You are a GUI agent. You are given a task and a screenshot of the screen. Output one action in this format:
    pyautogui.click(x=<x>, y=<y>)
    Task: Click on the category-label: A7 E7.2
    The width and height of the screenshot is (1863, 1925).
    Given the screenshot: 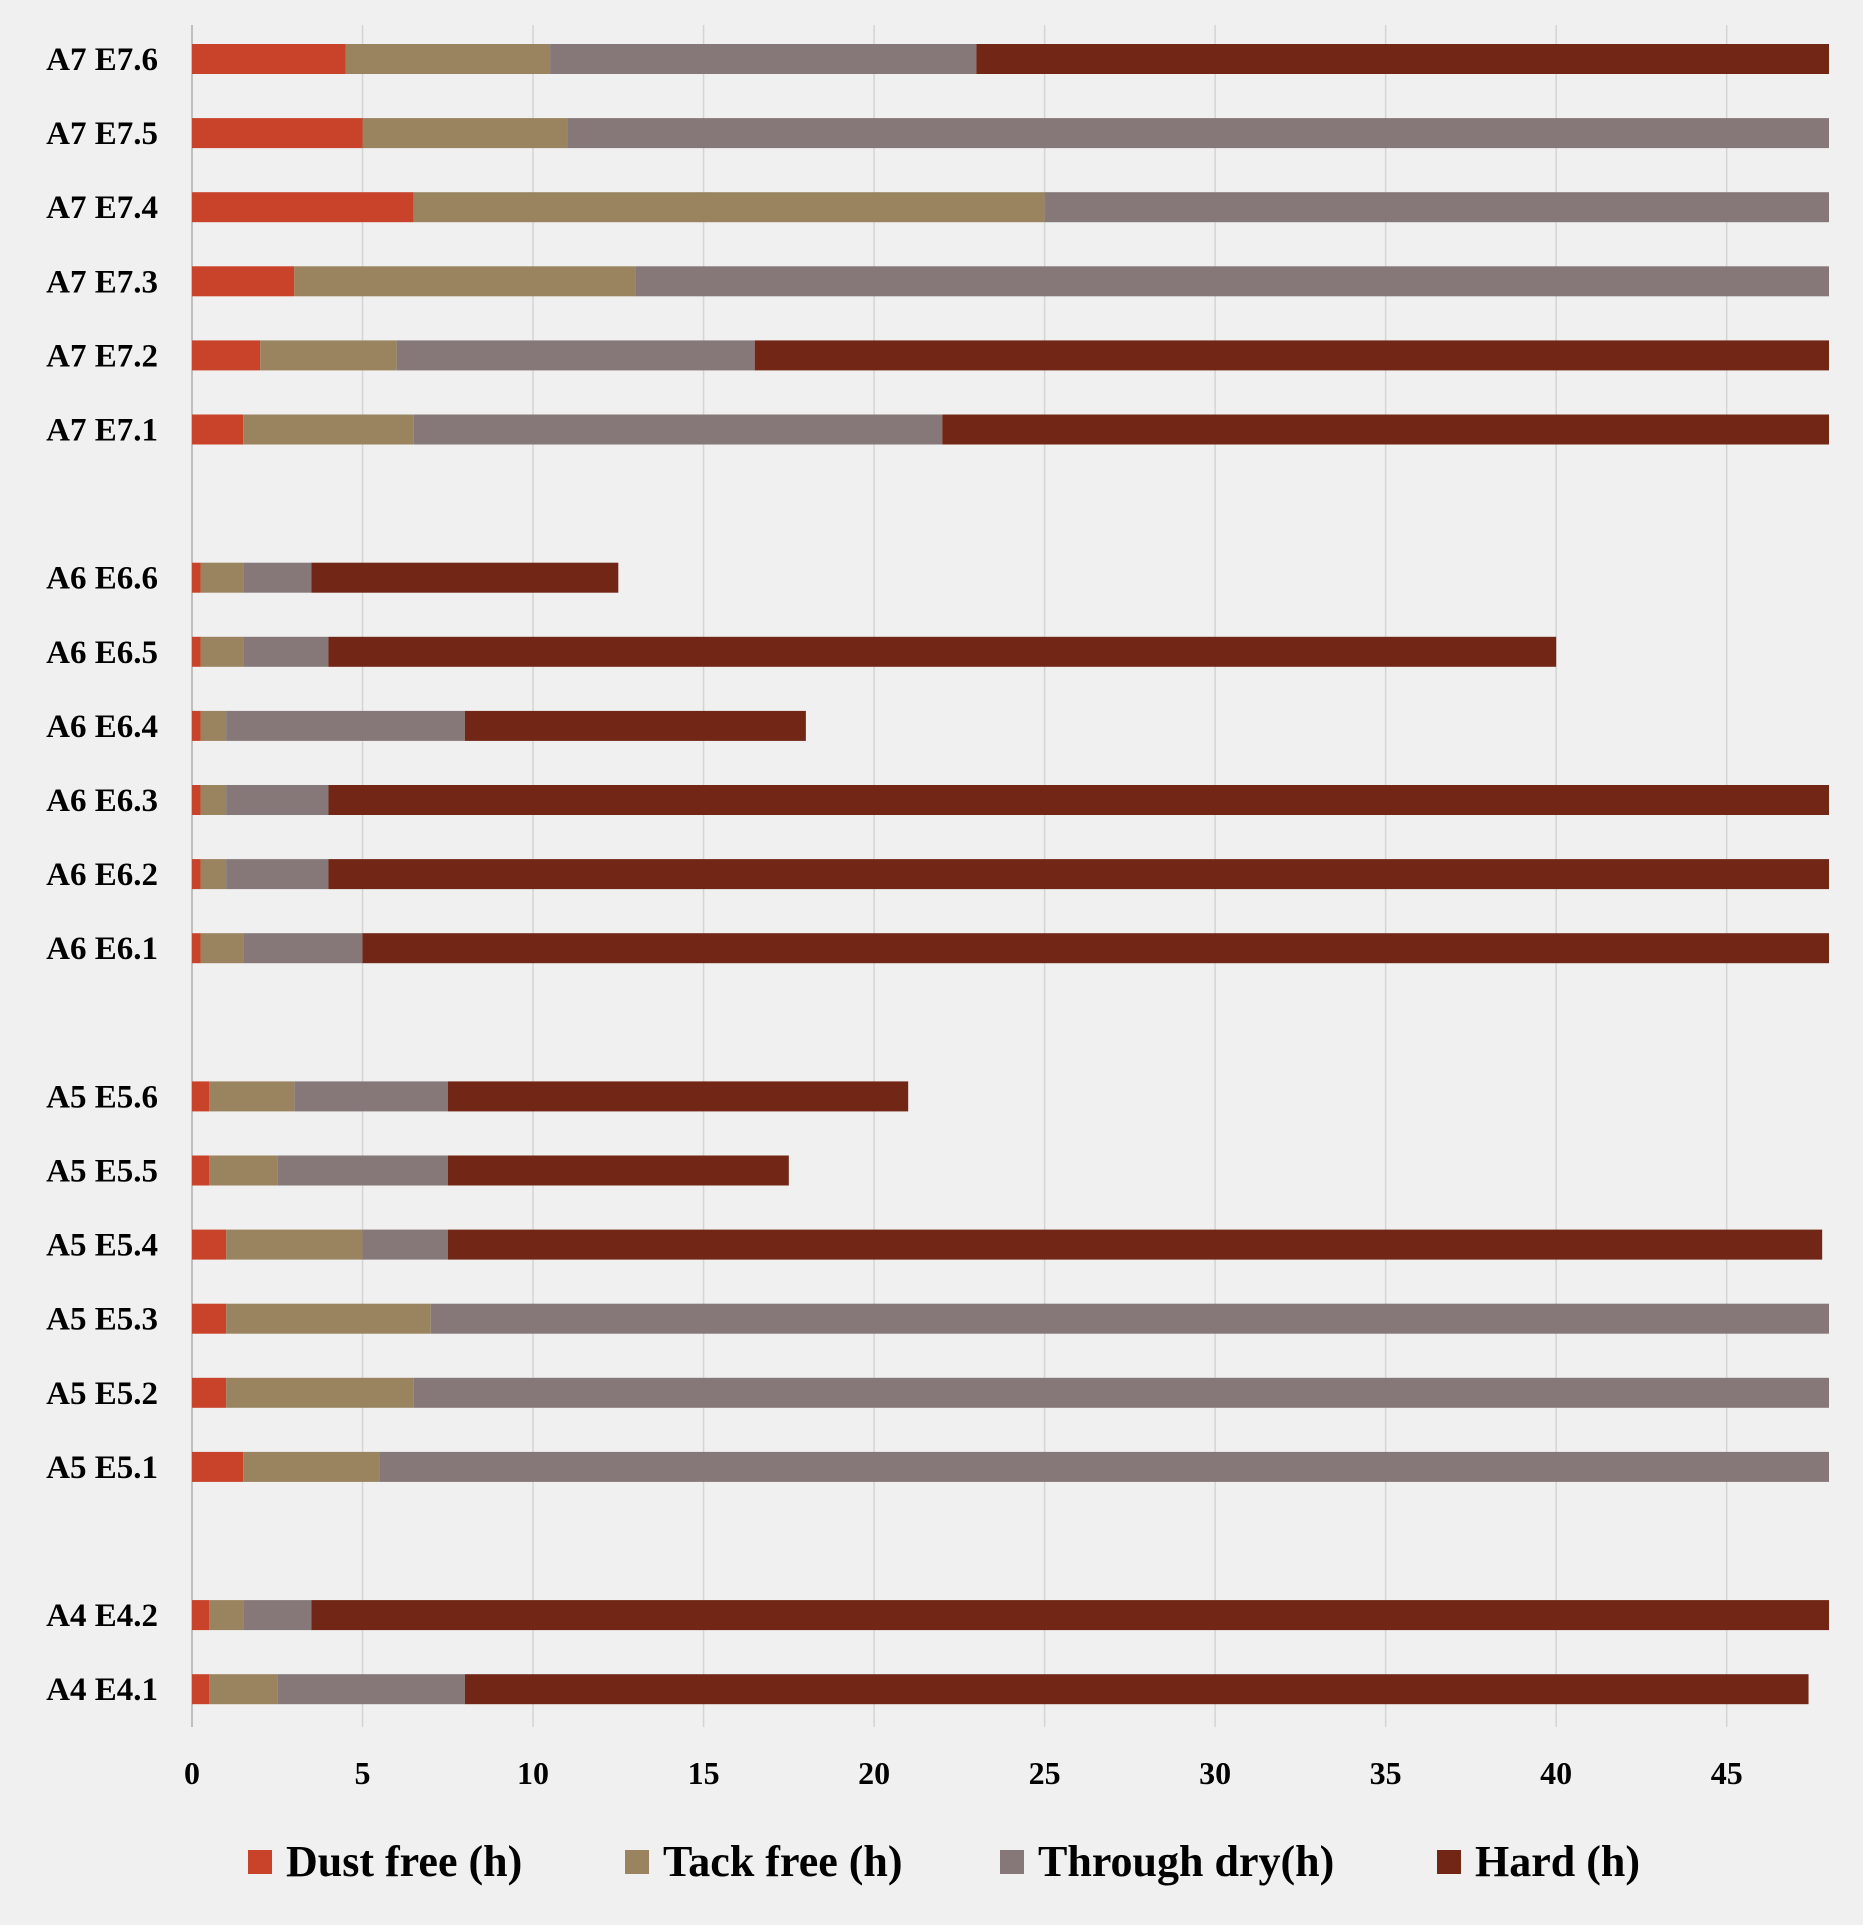 What is the action you would take?
    pyautogui.click(x=102, y=356)
    